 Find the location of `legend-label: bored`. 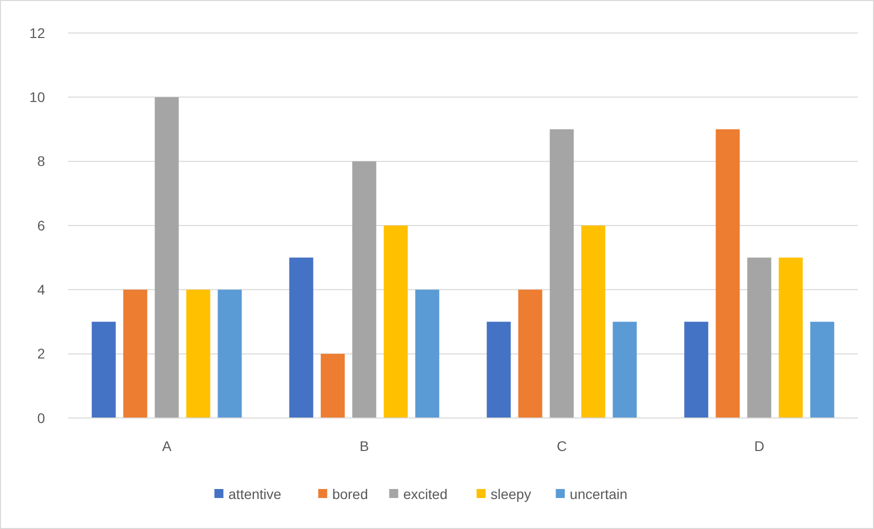

legend-label: bored is located at coordinates (350, 494).